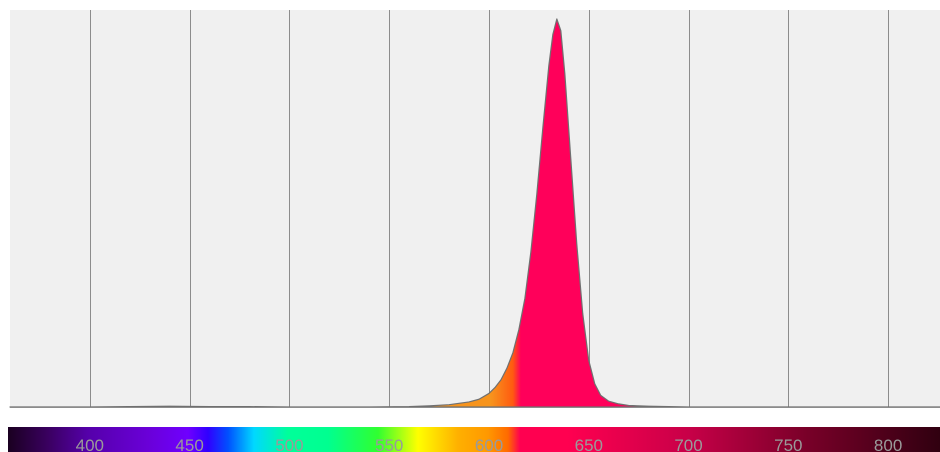 The image size is (940, 452). Describe the element at coordinates (90, 444) in the screenshot. I see `tick-label-400: 400` at that location.